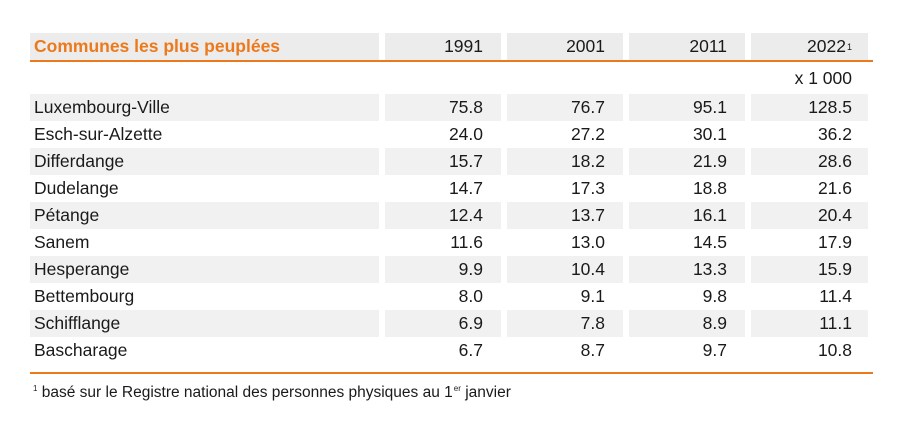 The height and width of the screenshot is (427, 908). Describe the element at coordinates (451, 78) in the screenshot. I see `unit-row: x 1 000` at that location.